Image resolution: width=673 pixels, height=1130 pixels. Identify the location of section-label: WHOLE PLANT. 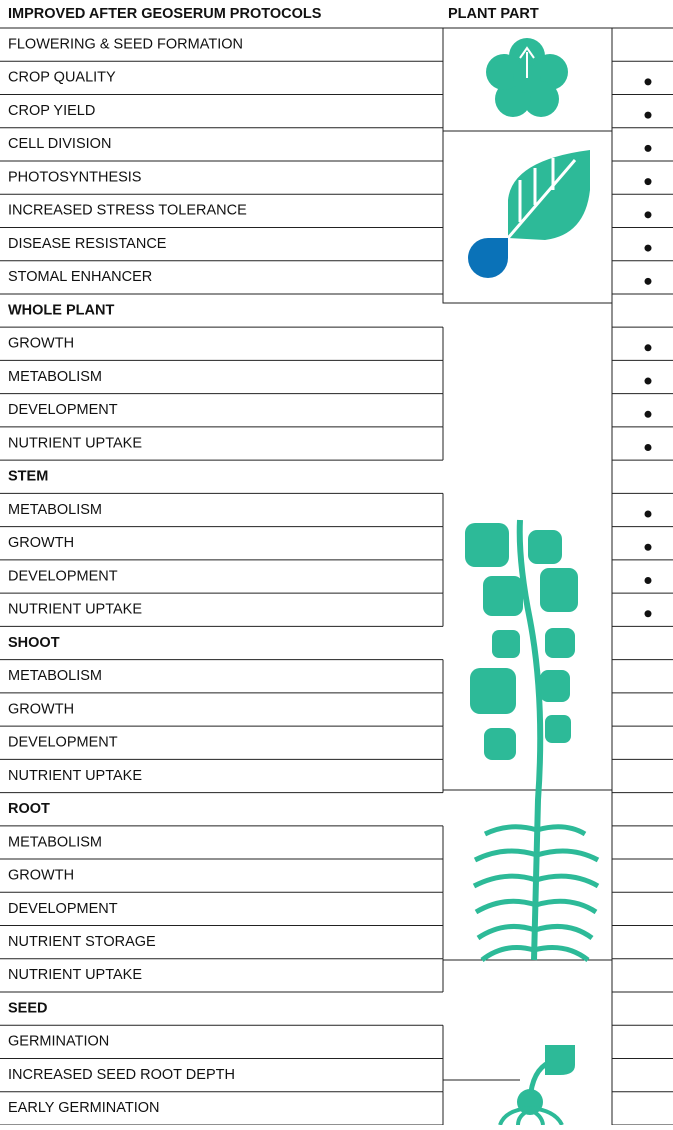
(61, 310).